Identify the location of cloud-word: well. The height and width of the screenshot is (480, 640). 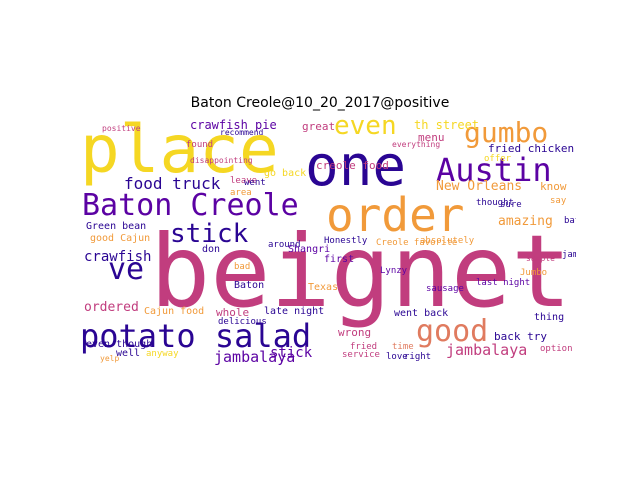
(128, 353).